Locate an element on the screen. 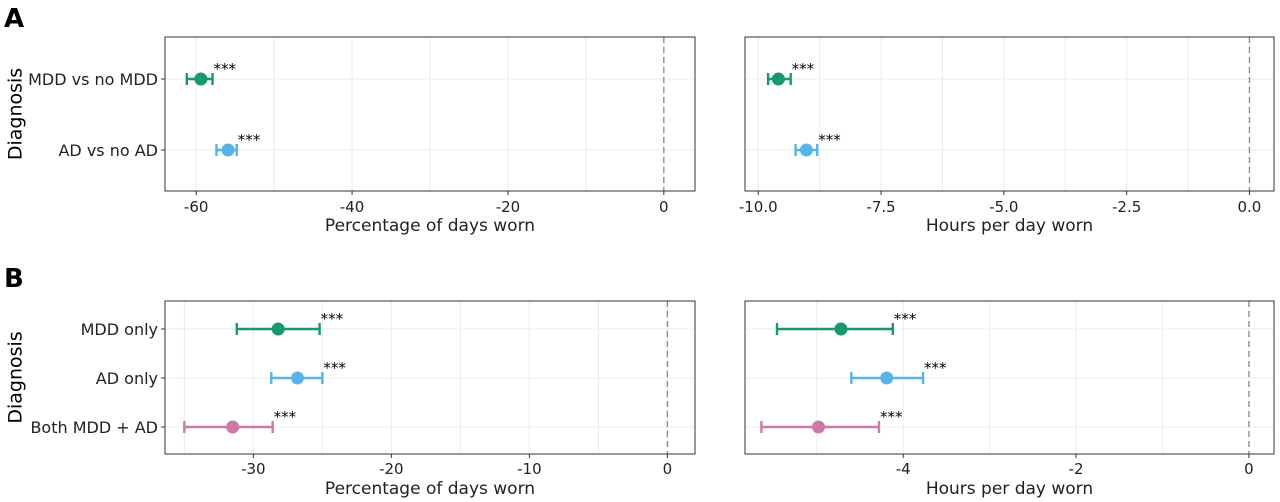 The width and height of the screenshot is (1280, 502). x-tick-label: -2 is located at coordinates (1076, 469).